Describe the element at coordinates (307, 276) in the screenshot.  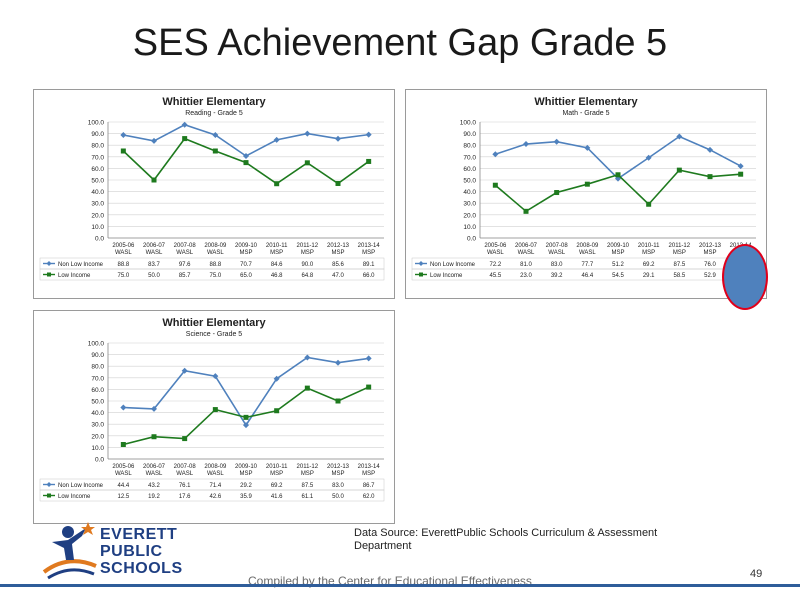
I see `table-cell: 64.8` at that location.